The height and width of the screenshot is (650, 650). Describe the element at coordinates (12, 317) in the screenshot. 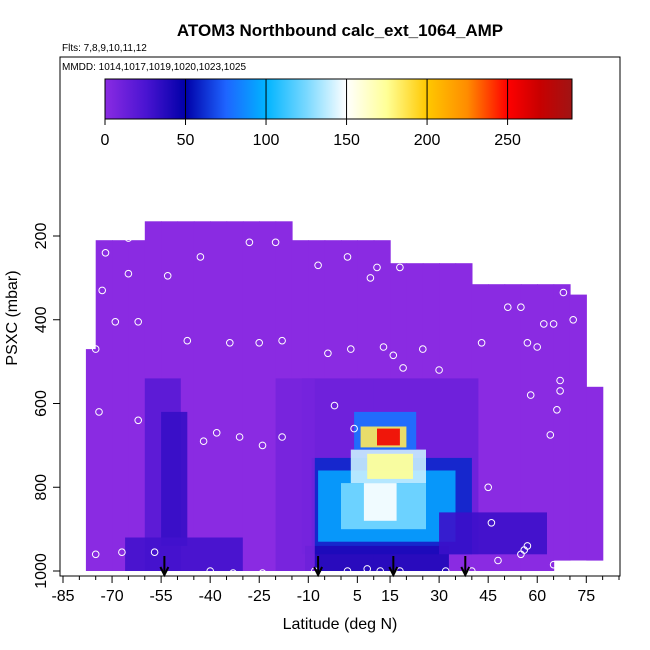

I see `y-axis-label: PSXC (mbar)` at that location.